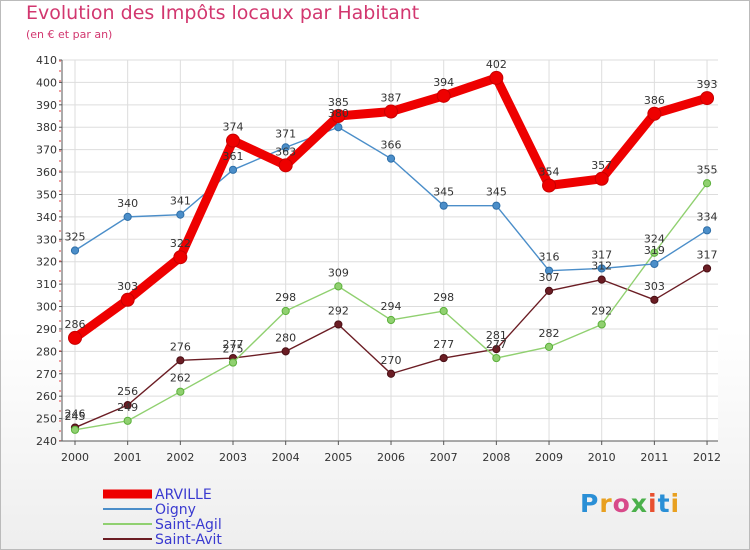 This screenshot has height=550, width=750. Describe the element at coordinates (496, 344) in the screenshot. I see `data-label-saint-agil: 277` at that location.